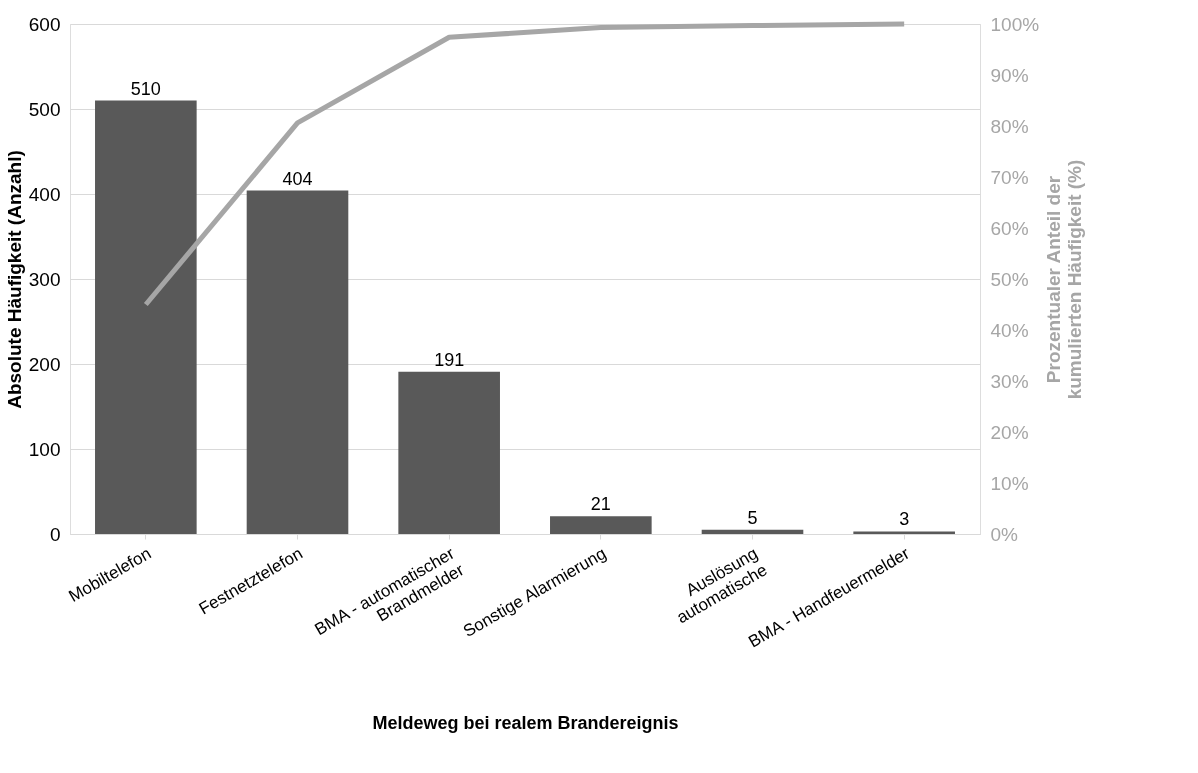 The image size is (1198, 773). Describe the element at coordinates (44, 109) in the screenshot. I see `y-tick-label: 500` at that location.